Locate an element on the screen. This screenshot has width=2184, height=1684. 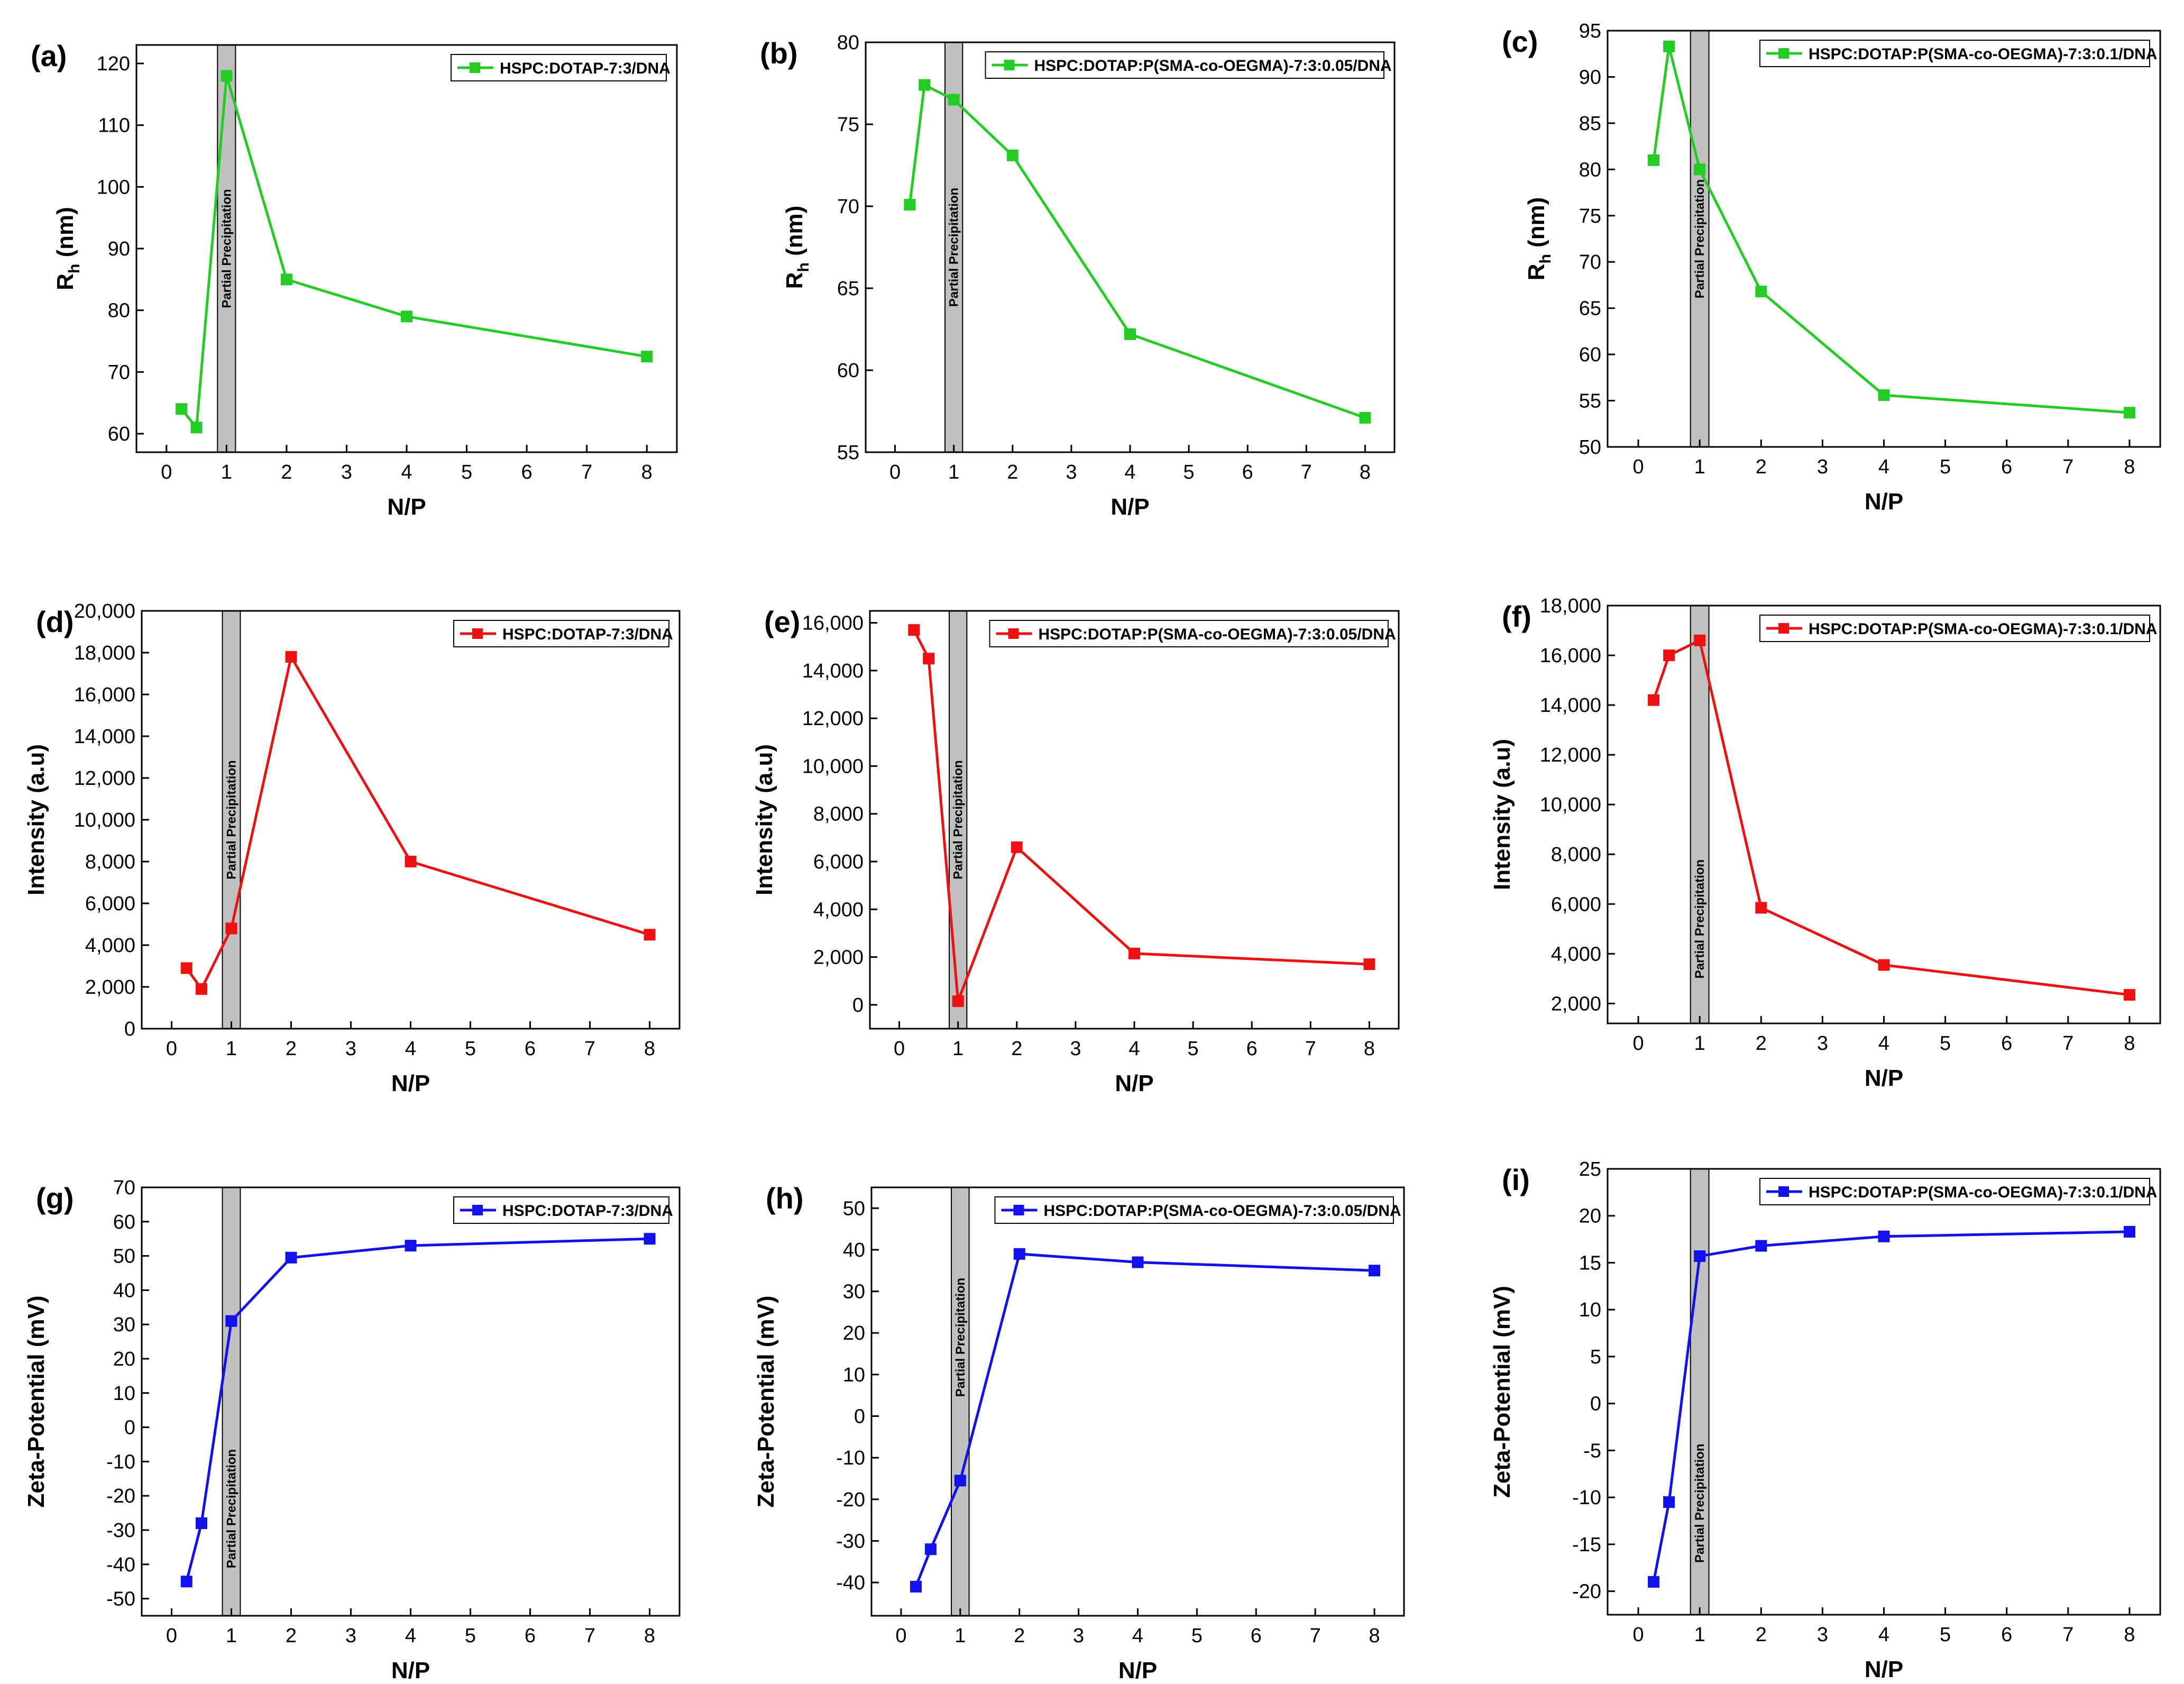
legend-label: HSPC:DOTAP-7:3/DNA is located at coordinates (585, 68).